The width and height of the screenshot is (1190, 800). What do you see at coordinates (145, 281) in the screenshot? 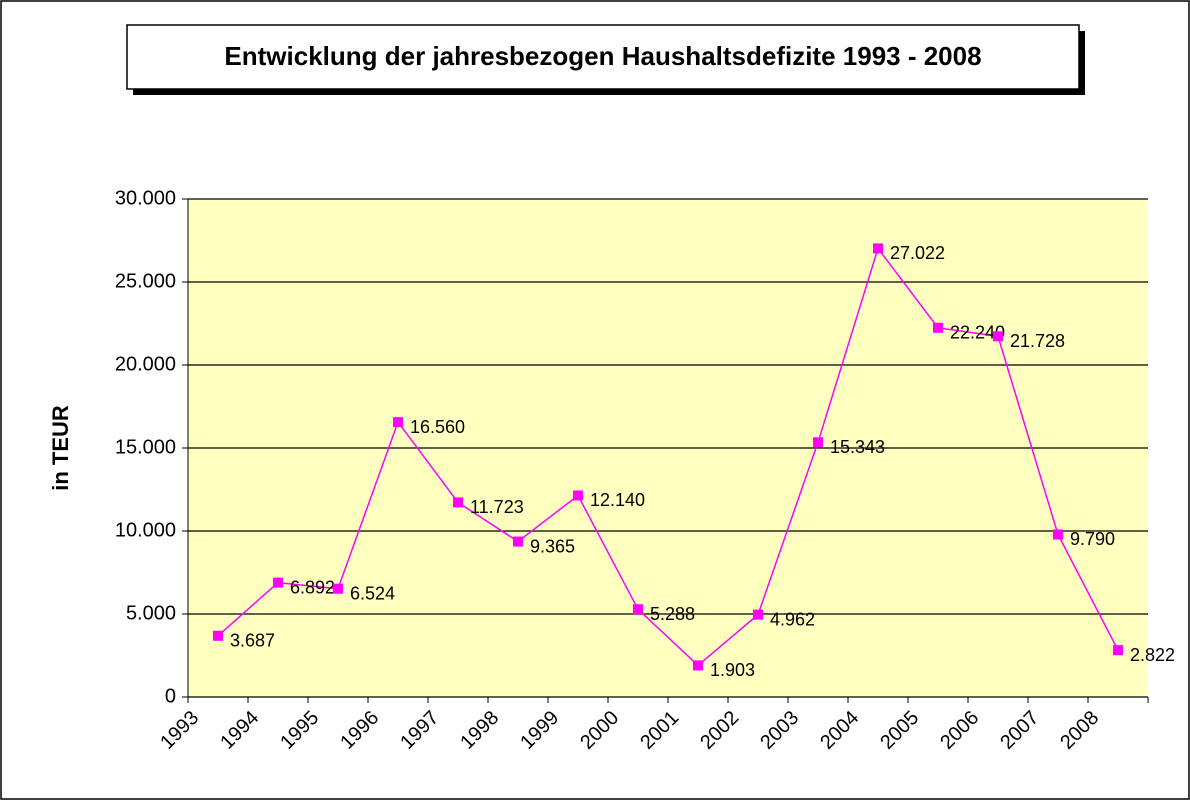
I see `y-tick-label: 25.000` at bounding box center [145, 281].